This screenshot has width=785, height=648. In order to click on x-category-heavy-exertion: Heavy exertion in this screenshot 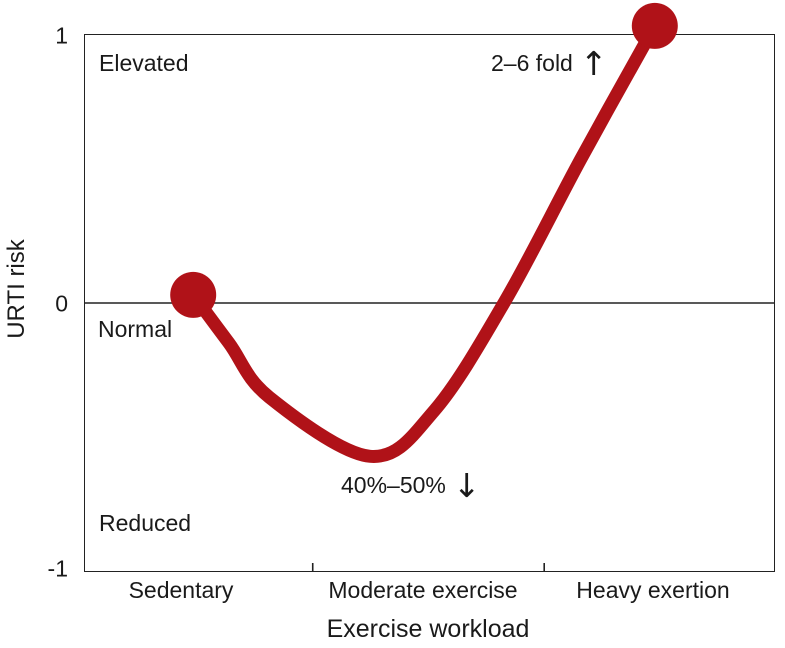, I will do `click(653, 590)`.